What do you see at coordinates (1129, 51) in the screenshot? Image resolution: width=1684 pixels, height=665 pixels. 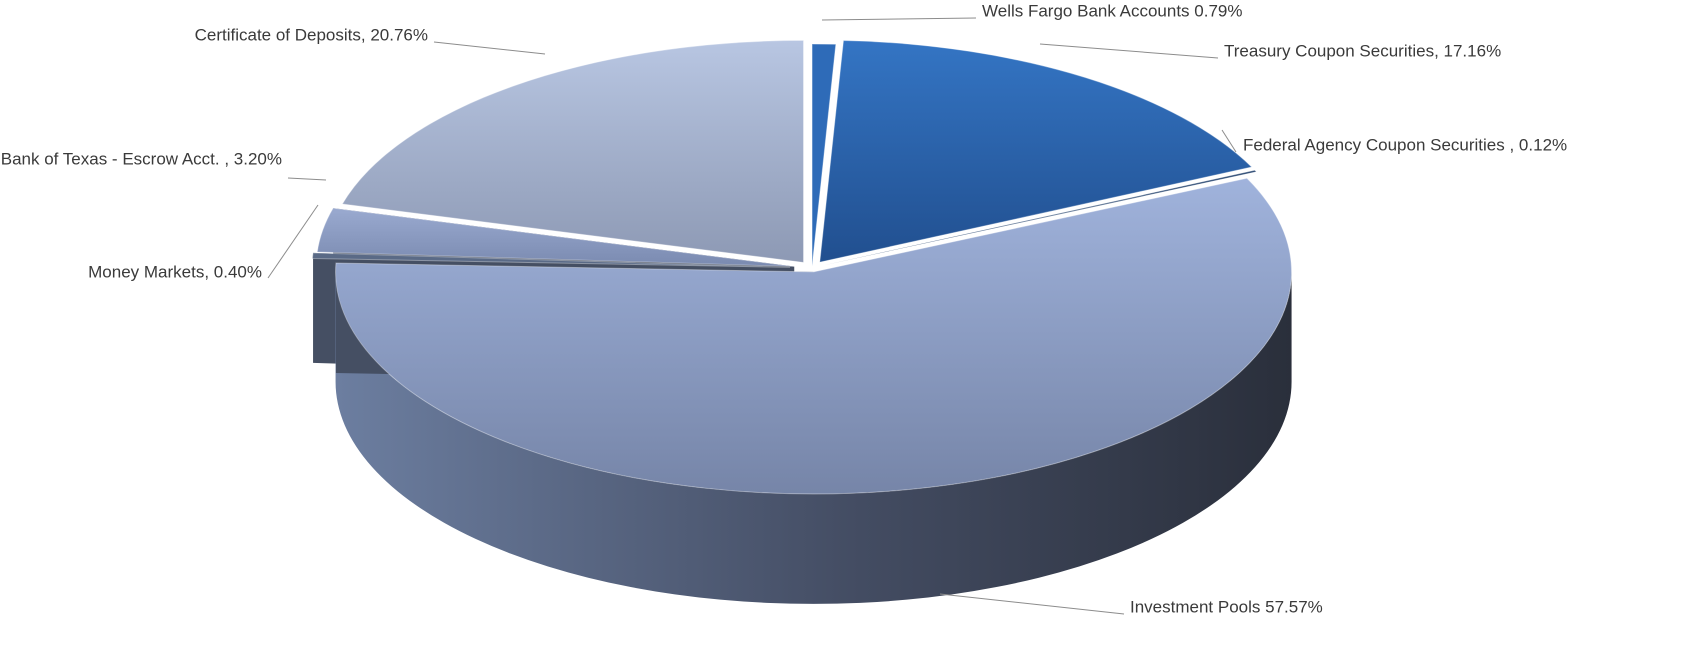 I see `leader-line-treasury-coupon-securities` at bounding box center [1129, 51].